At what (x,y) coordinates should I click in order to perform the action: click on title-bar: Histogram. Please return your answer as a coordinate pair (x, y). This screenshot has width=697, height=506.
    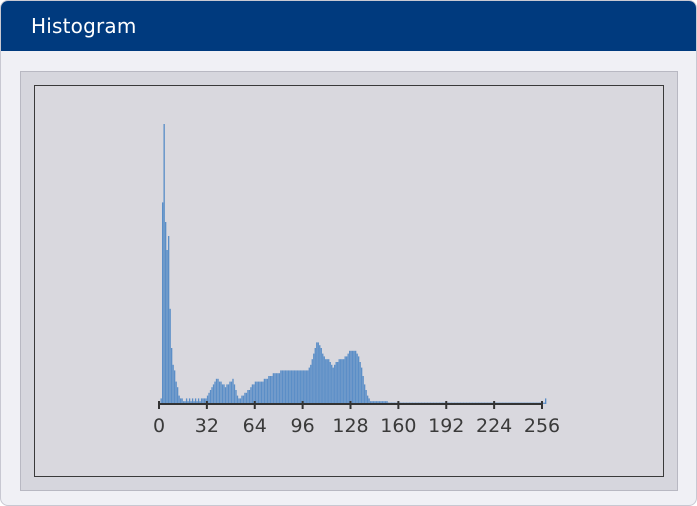
    Looking at the image, I should click on (348, 26).